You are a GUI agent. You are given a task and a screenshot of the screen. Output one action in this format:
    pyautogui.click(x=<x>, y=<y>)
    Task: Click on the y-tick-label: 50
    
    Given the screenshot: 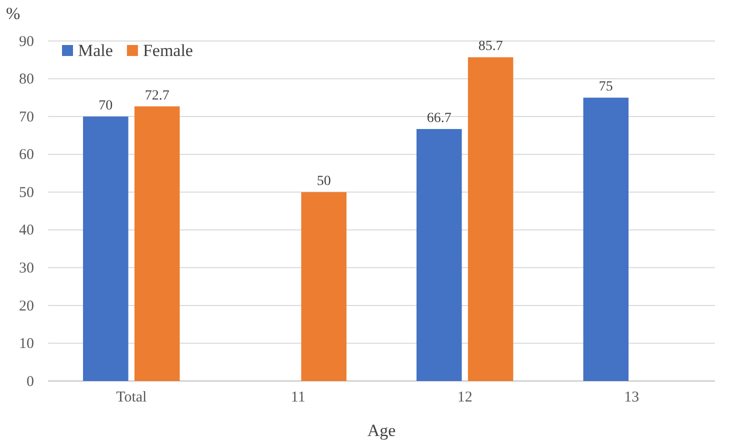 What is the action you would take?
    pyautogui.click(x=26, y=192)
    